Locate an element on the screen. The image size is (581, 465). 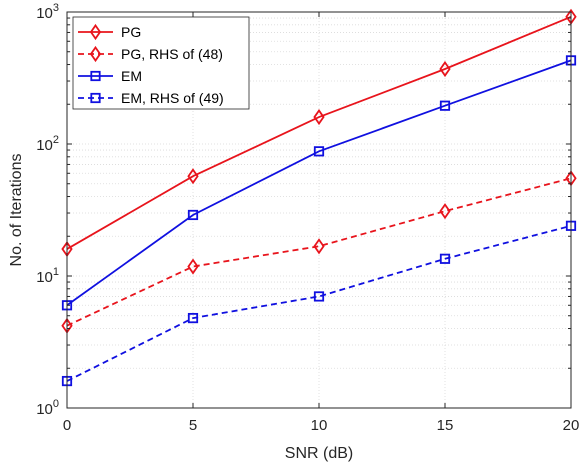
x-axis-label: SNR (dB) is located at coordinates (319, 453).